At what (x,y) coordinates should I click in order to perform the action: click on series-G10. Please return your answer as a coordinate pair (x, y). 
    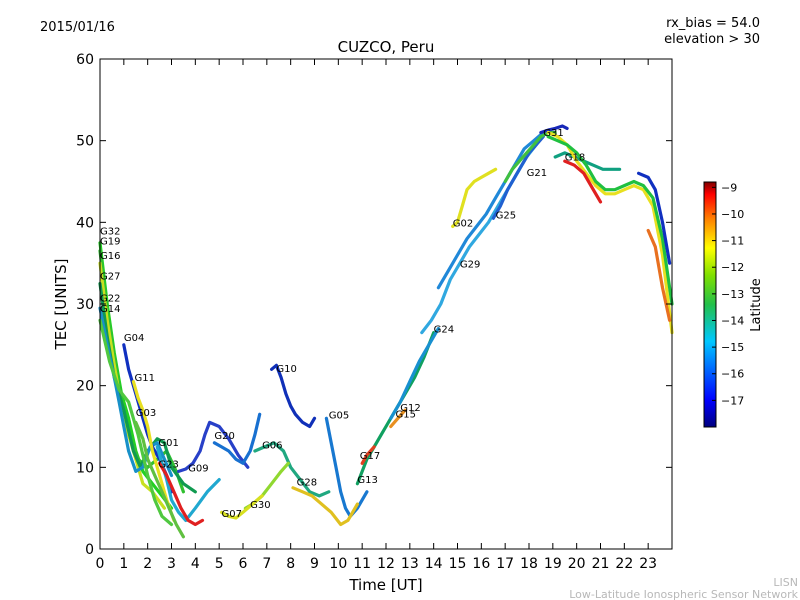
    Looking at the image, I should click on (293, 396).